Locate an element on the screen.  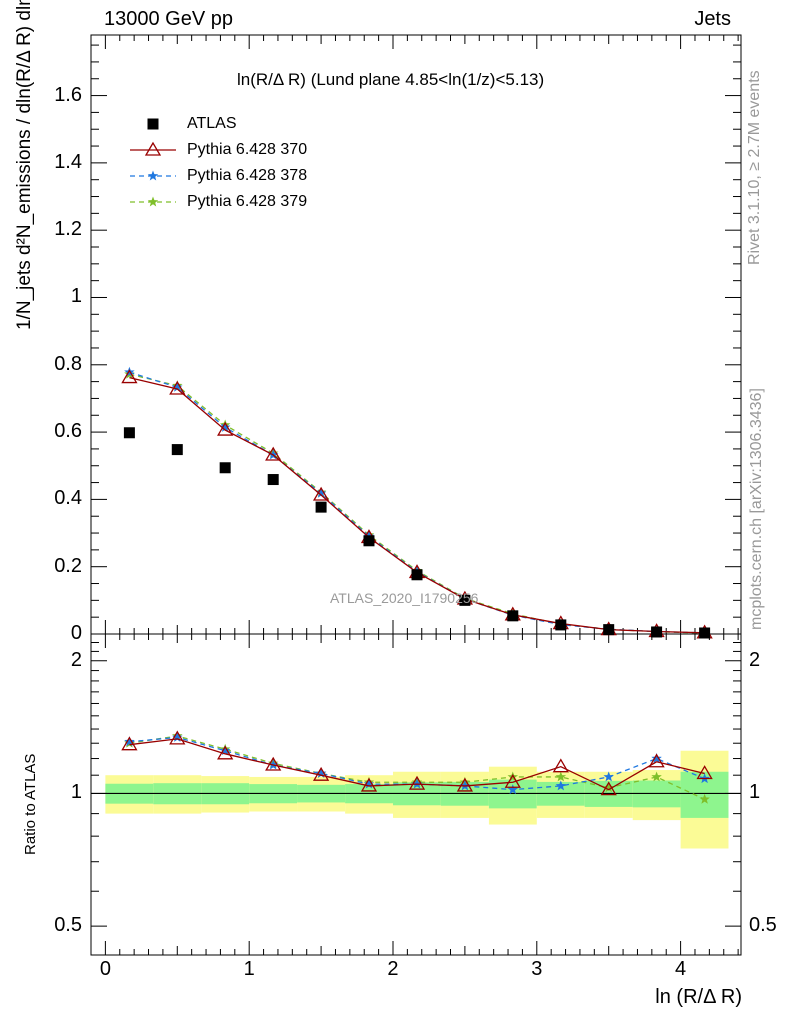
legend-entry-379: Pythia 6.428 379 is located at coordinates (217, 202).